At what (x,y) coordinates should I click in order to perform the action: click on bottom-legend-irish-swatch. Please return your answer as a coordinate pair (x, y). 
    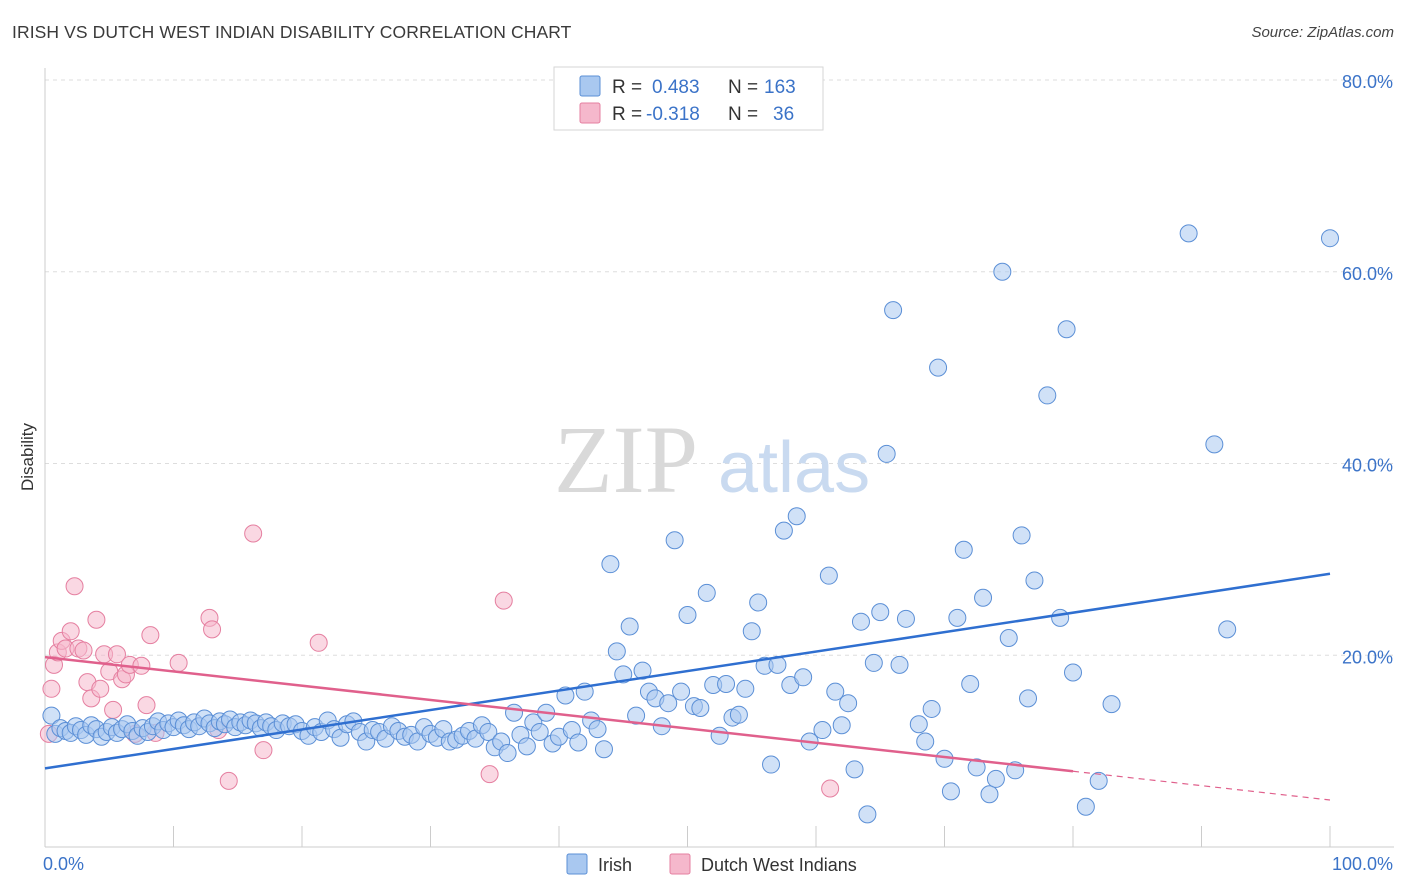
    Looking at the image, I should click on (577, 864).